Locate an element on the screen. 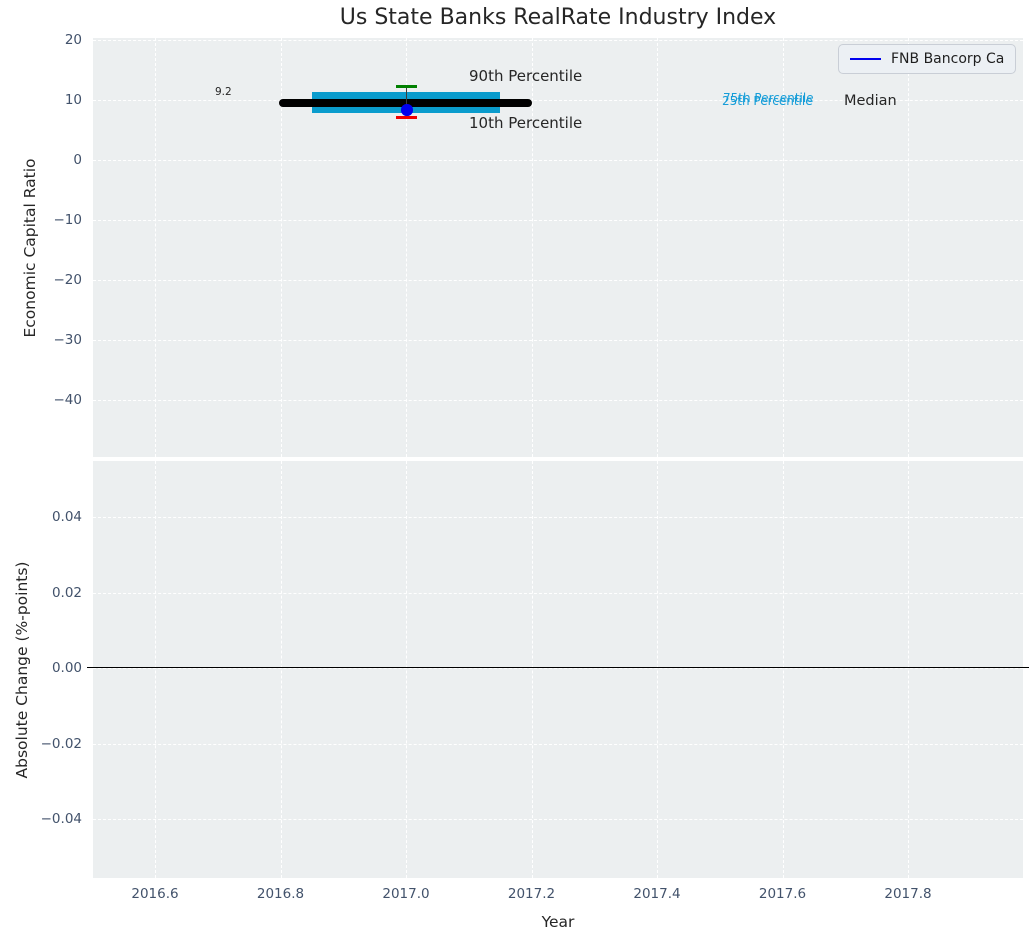 This screenshot has height=942, width=1034. y-tick-label: −20 is located at coordinates (68, 280).